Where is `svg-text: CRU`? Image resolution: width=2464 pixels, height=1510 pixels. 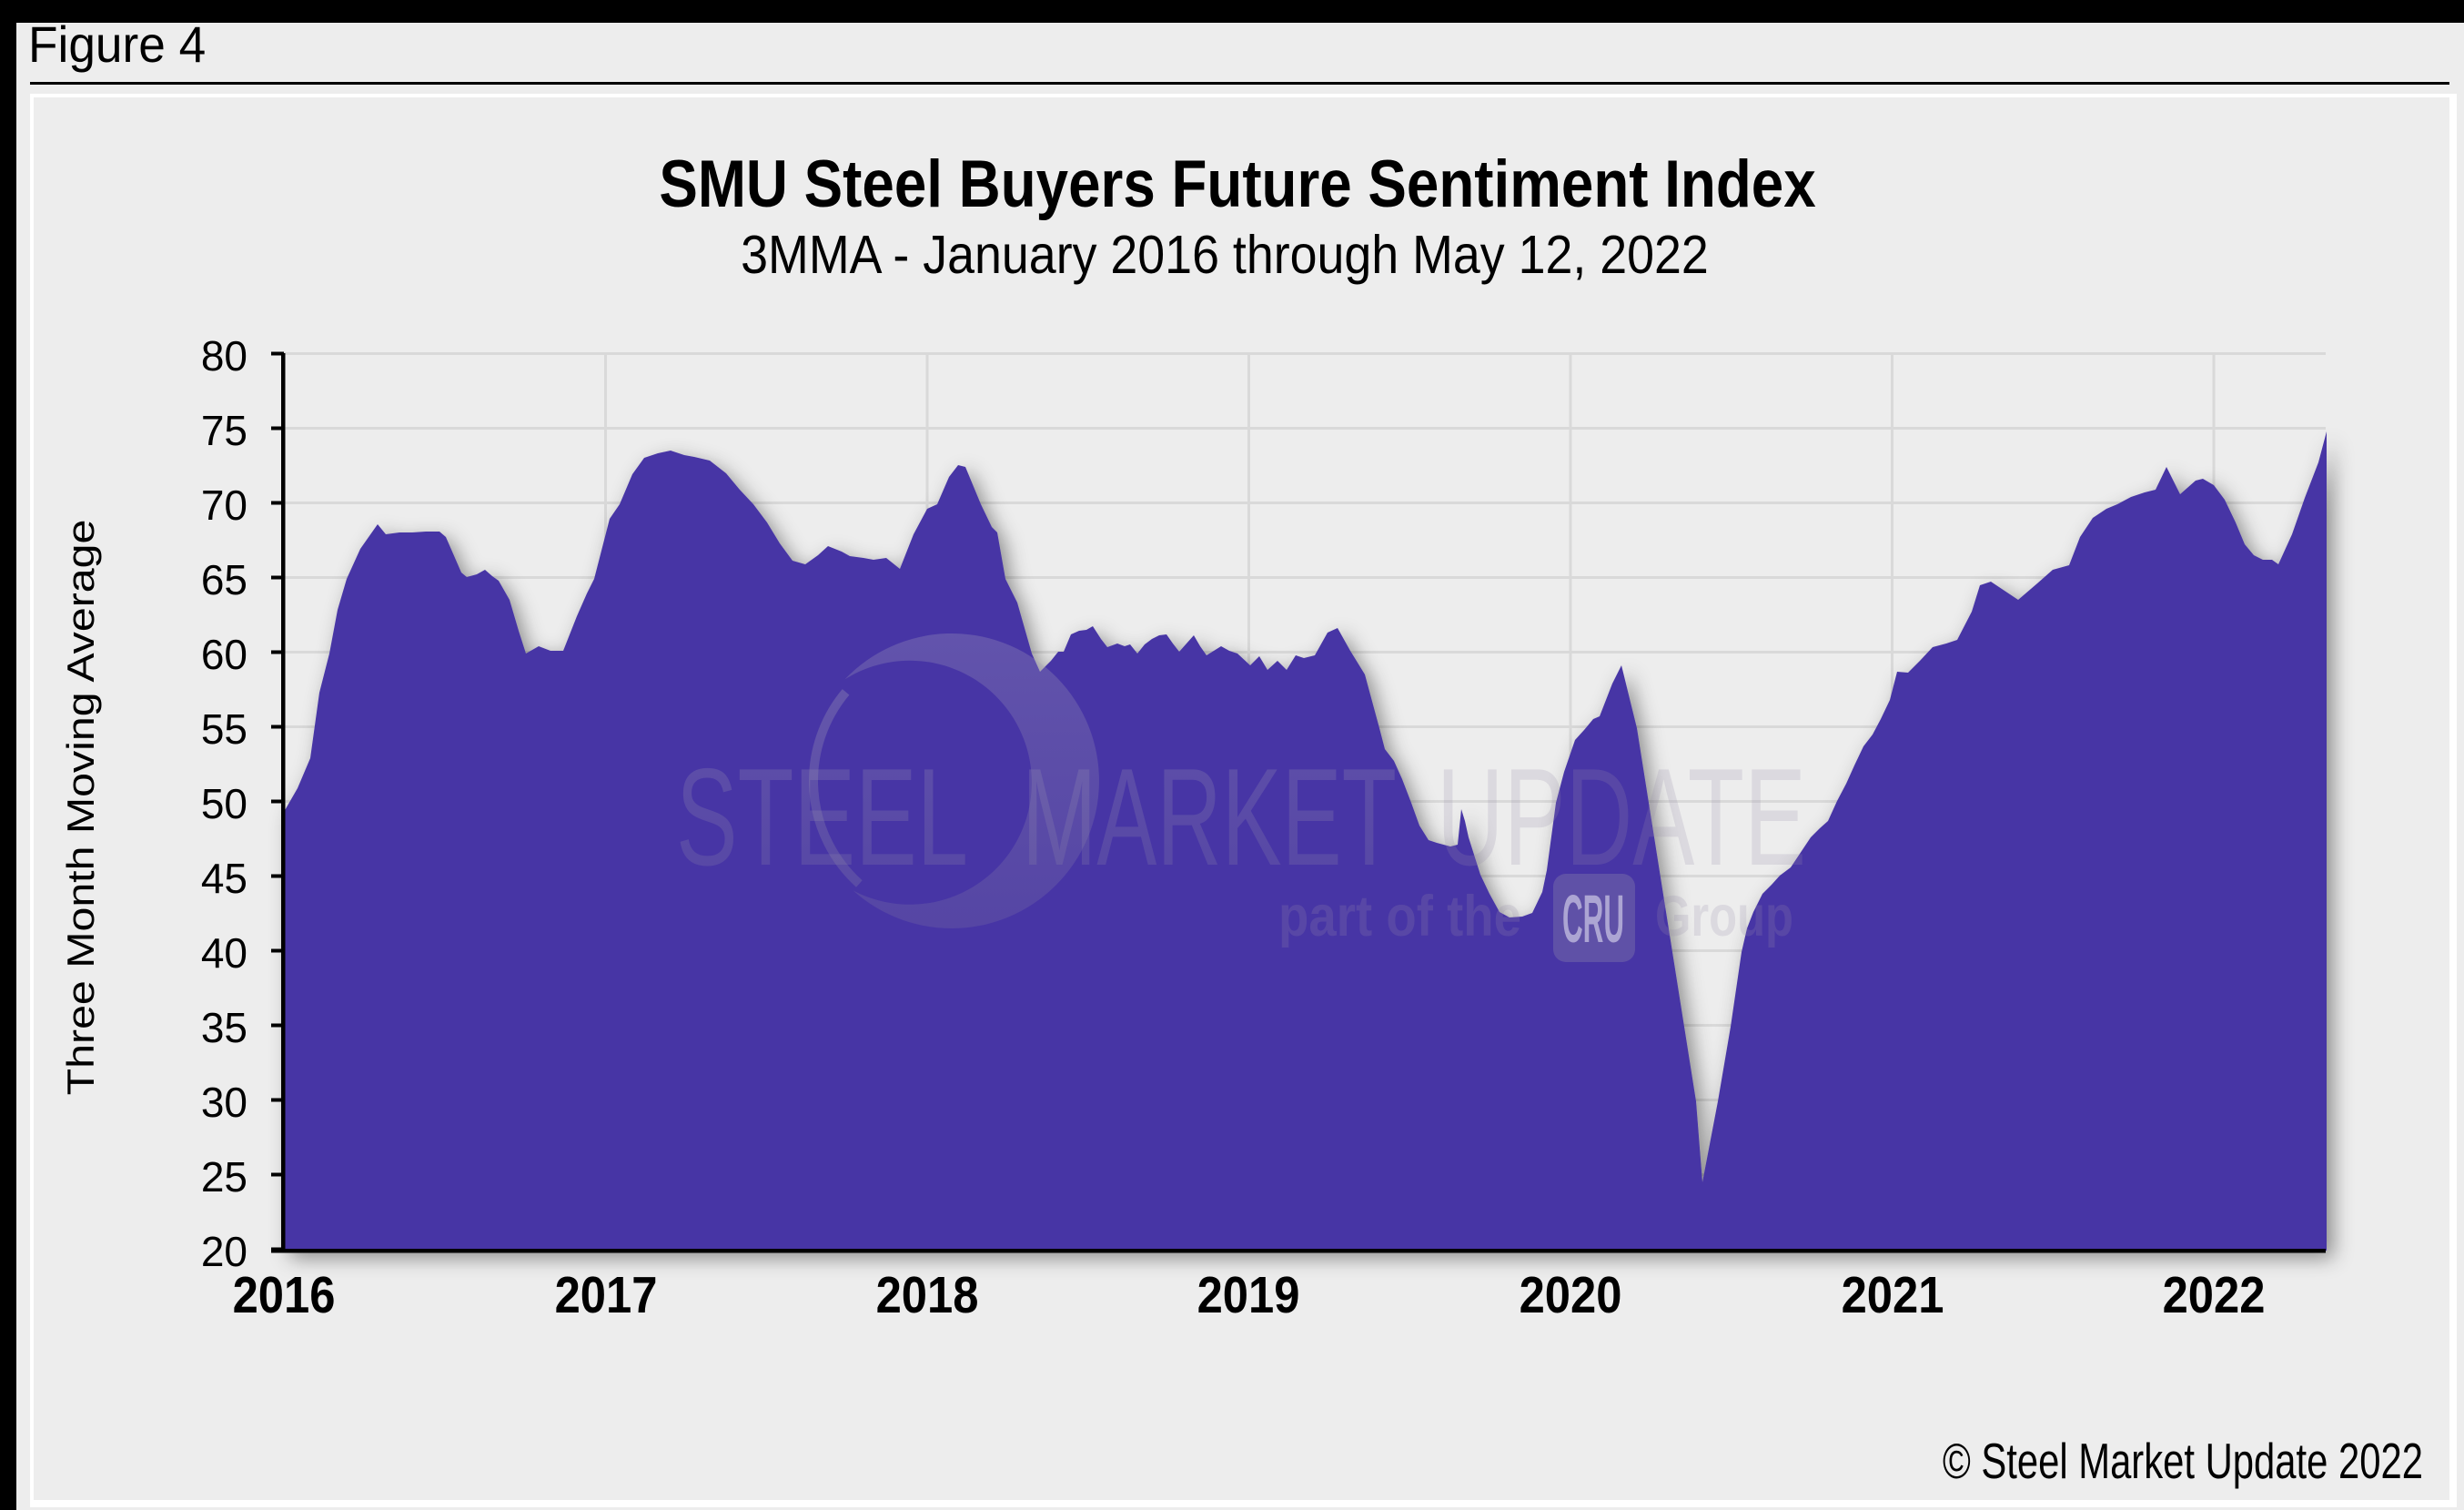
svg-text: CRU is located at coordinates (1593, 919).